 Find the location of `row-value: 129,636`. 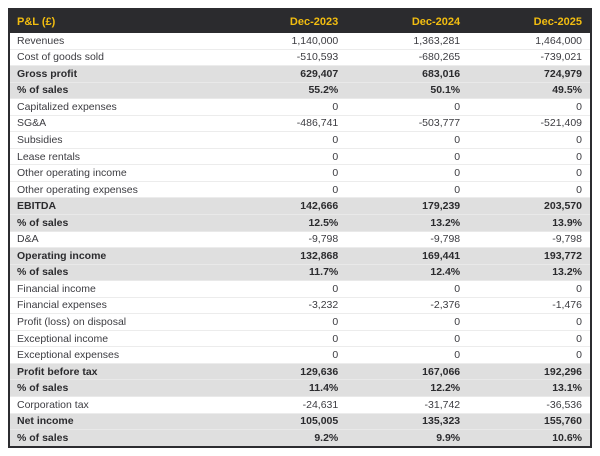

row-value: 129,636 is located at coordinates (285, 372).